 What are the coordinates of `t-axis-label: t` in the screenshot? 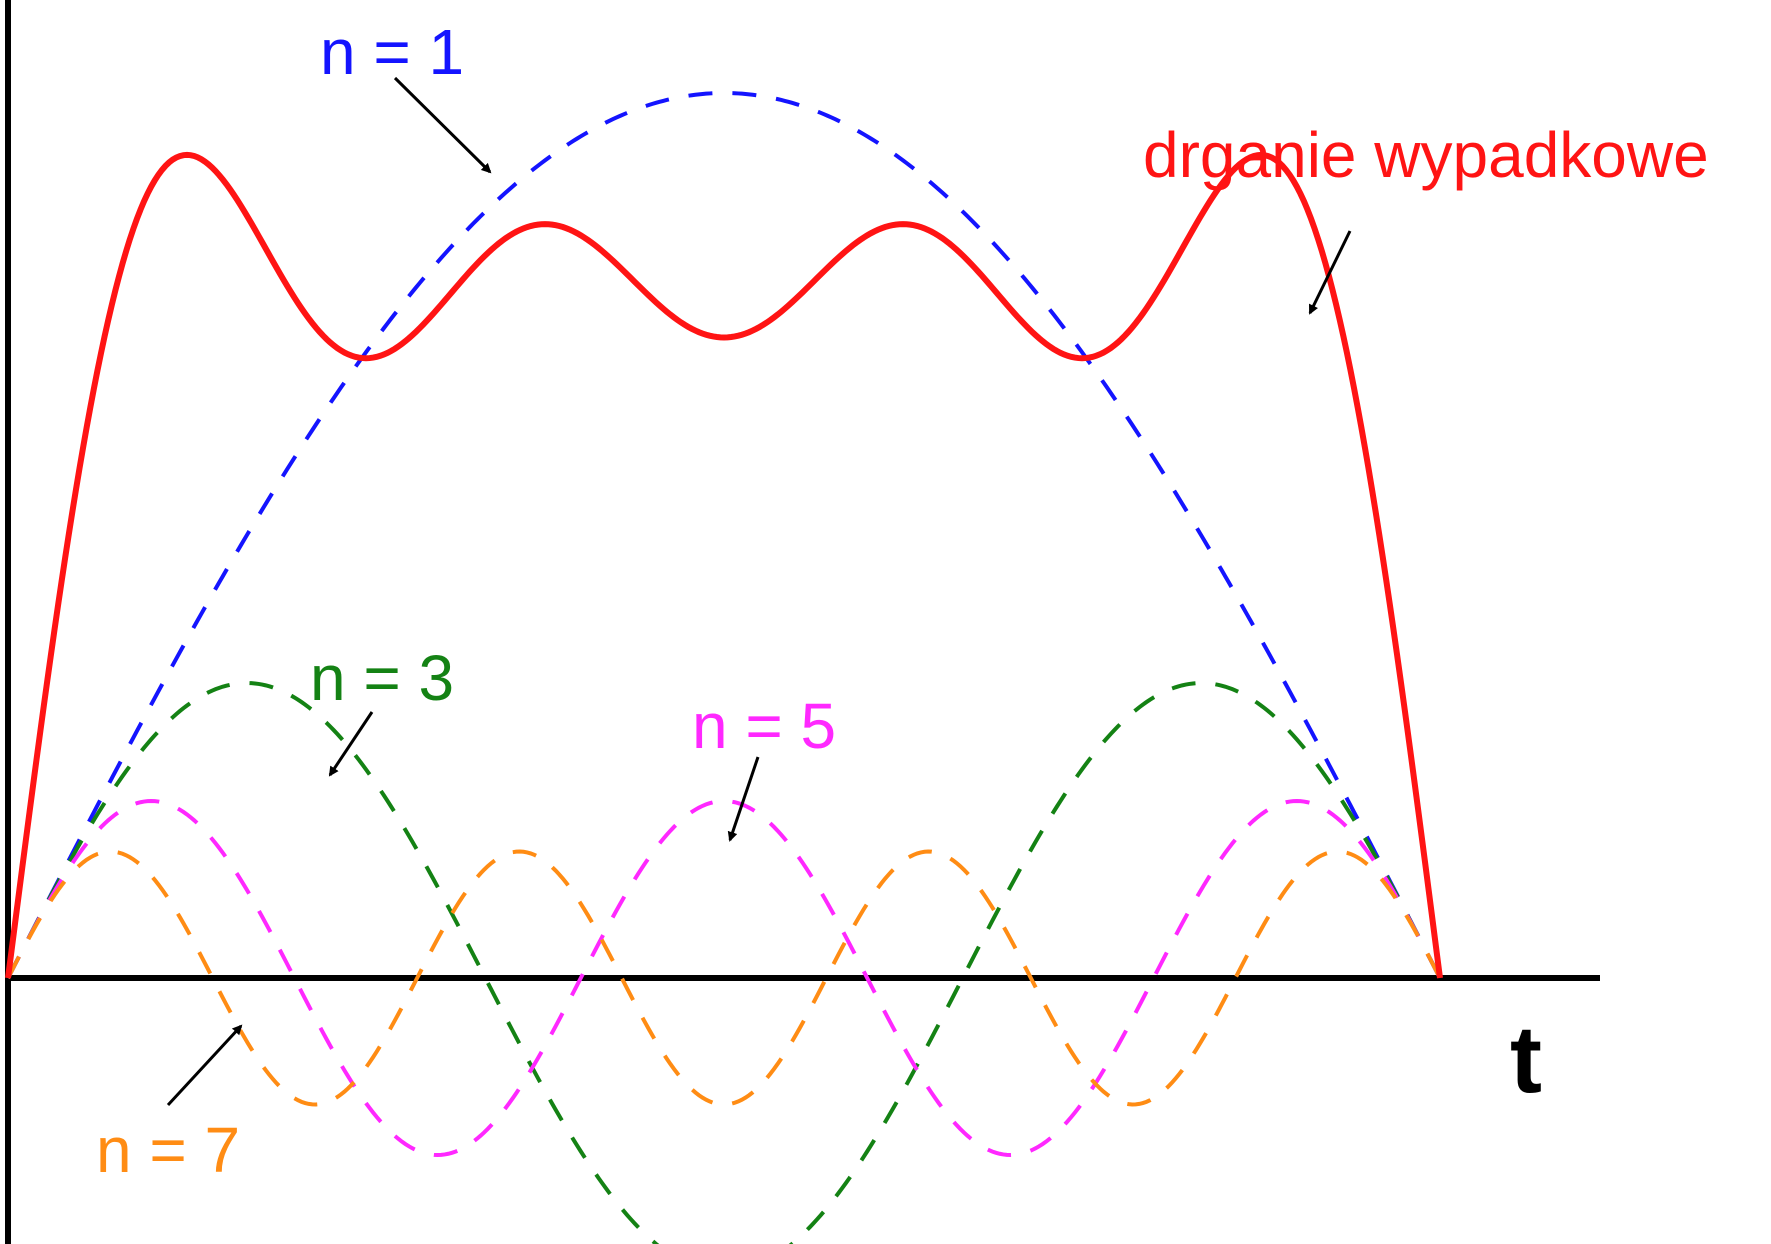 It's located at (1526, 1059).